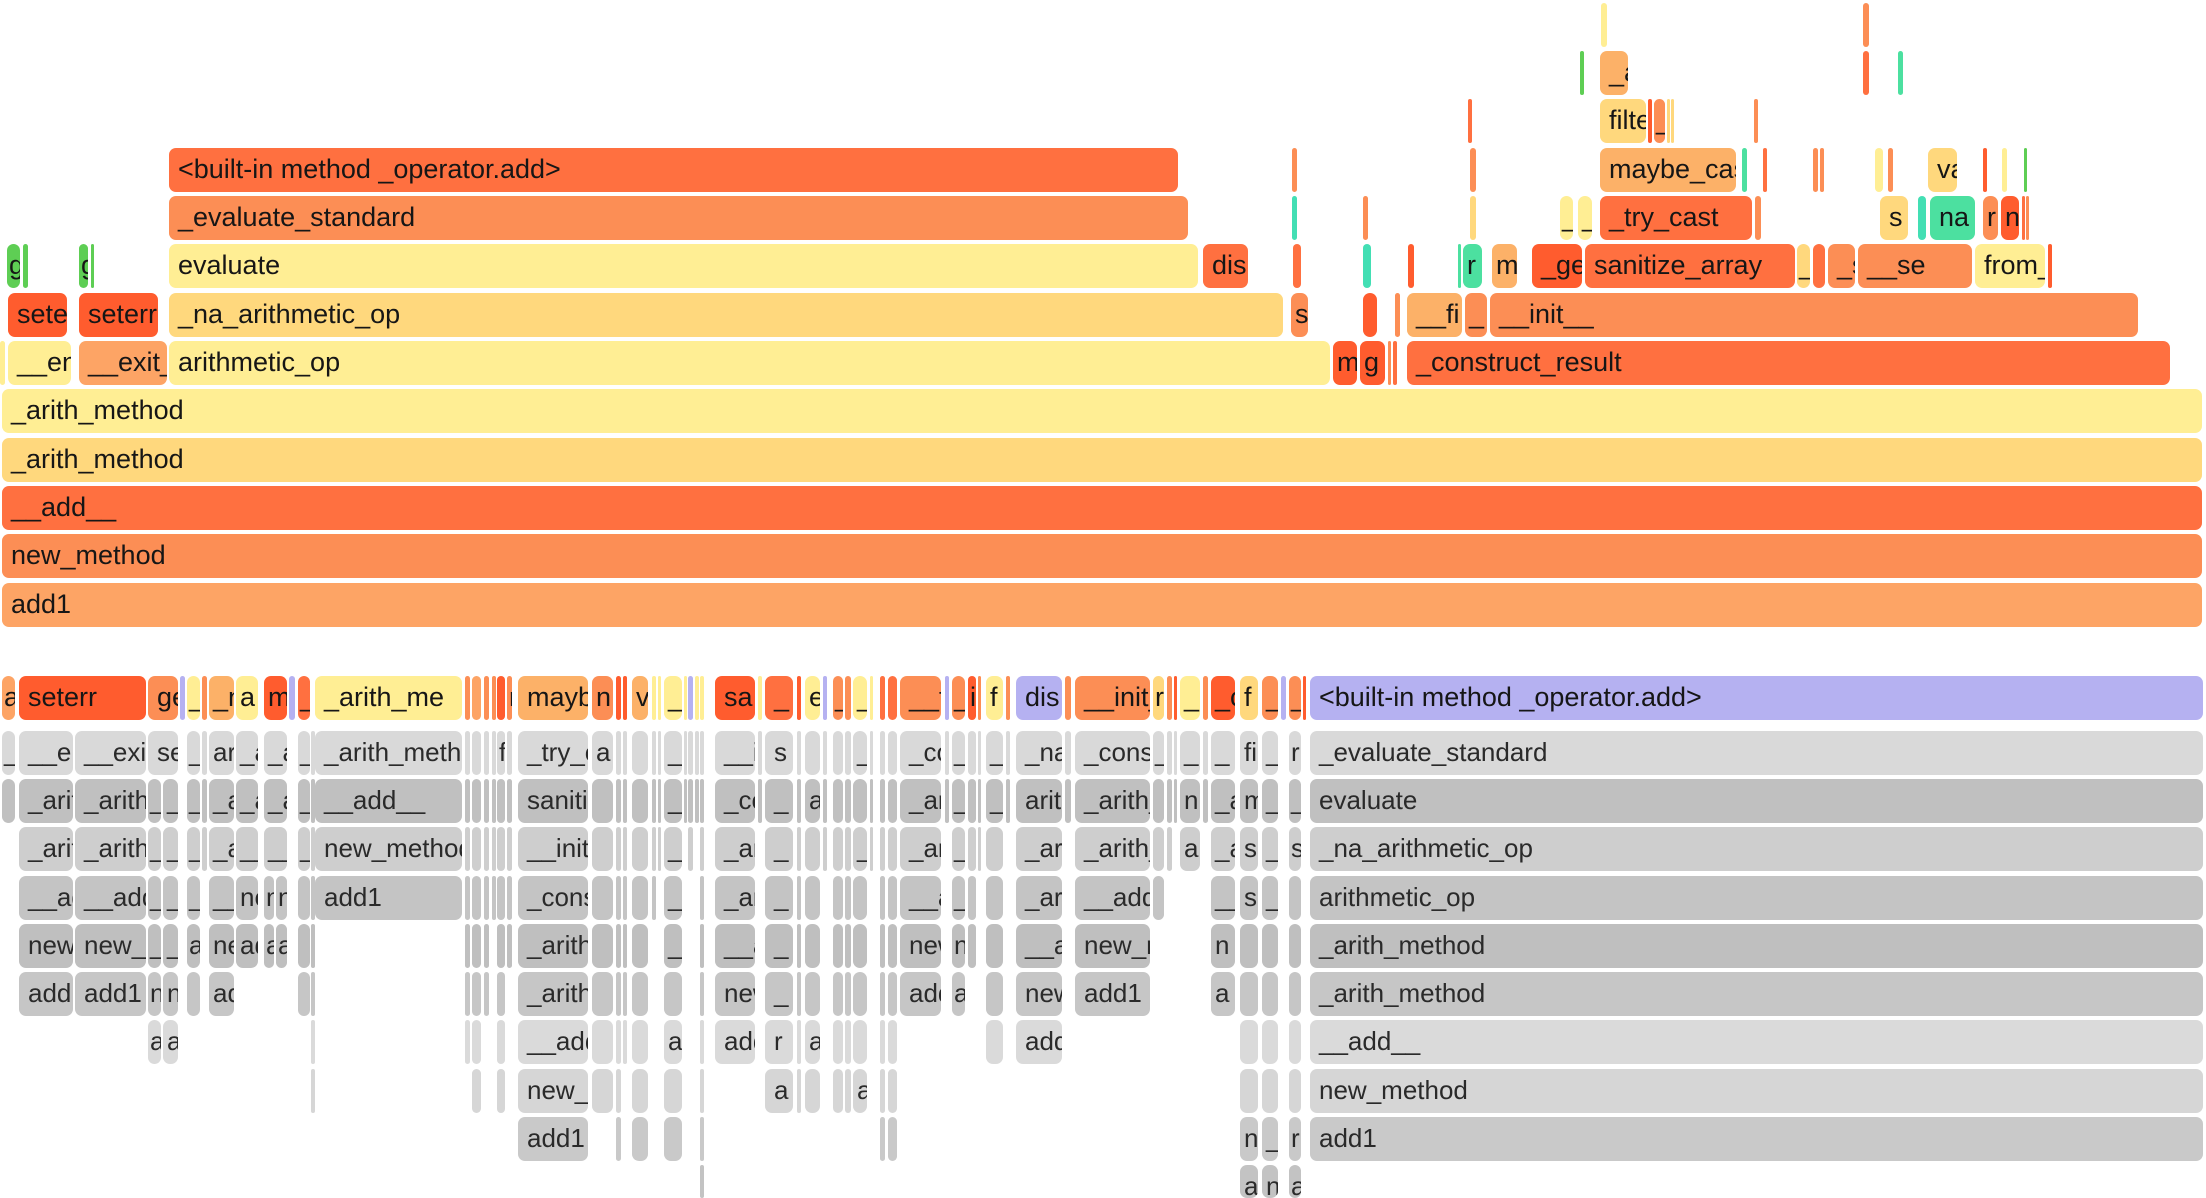 Image resolution: width=2206 pixels, height=1198 pixels. Describe the element at coordinates (1668, 170) in the screenshot. I see `flame-frame: maybe_cast_t` at that location.